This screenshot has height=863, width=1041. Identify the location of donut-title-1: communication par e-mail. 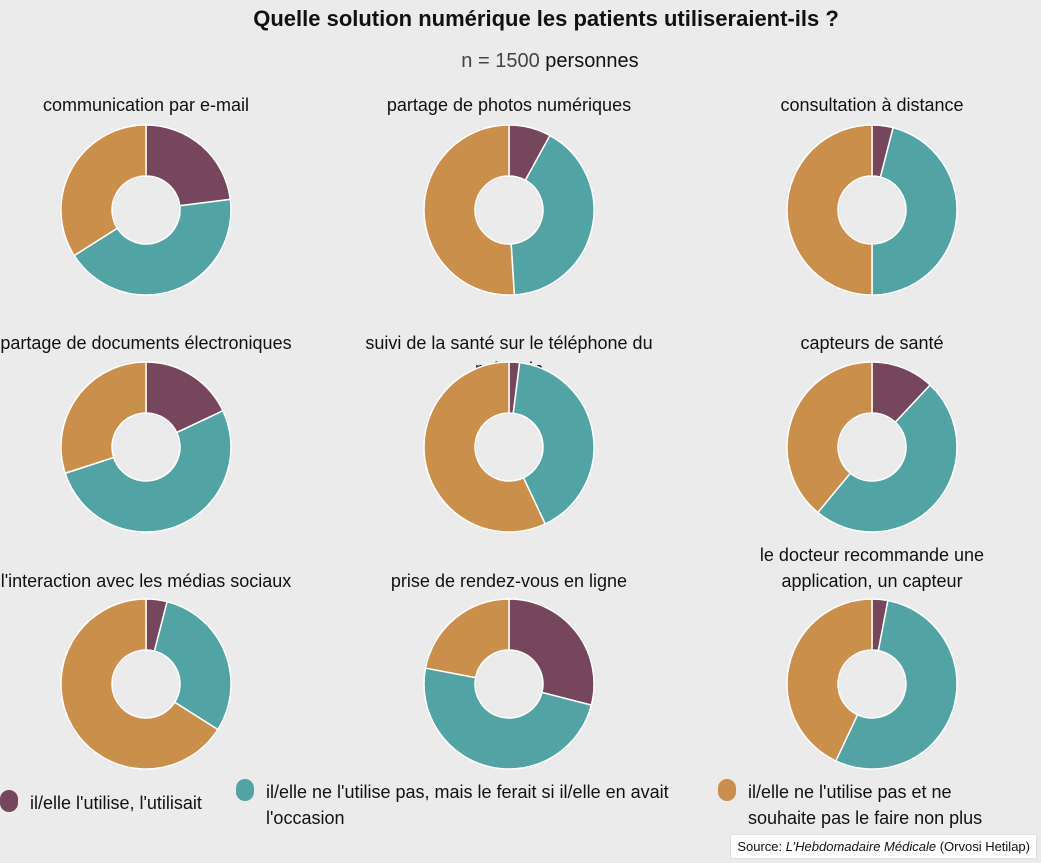
(163, 105).